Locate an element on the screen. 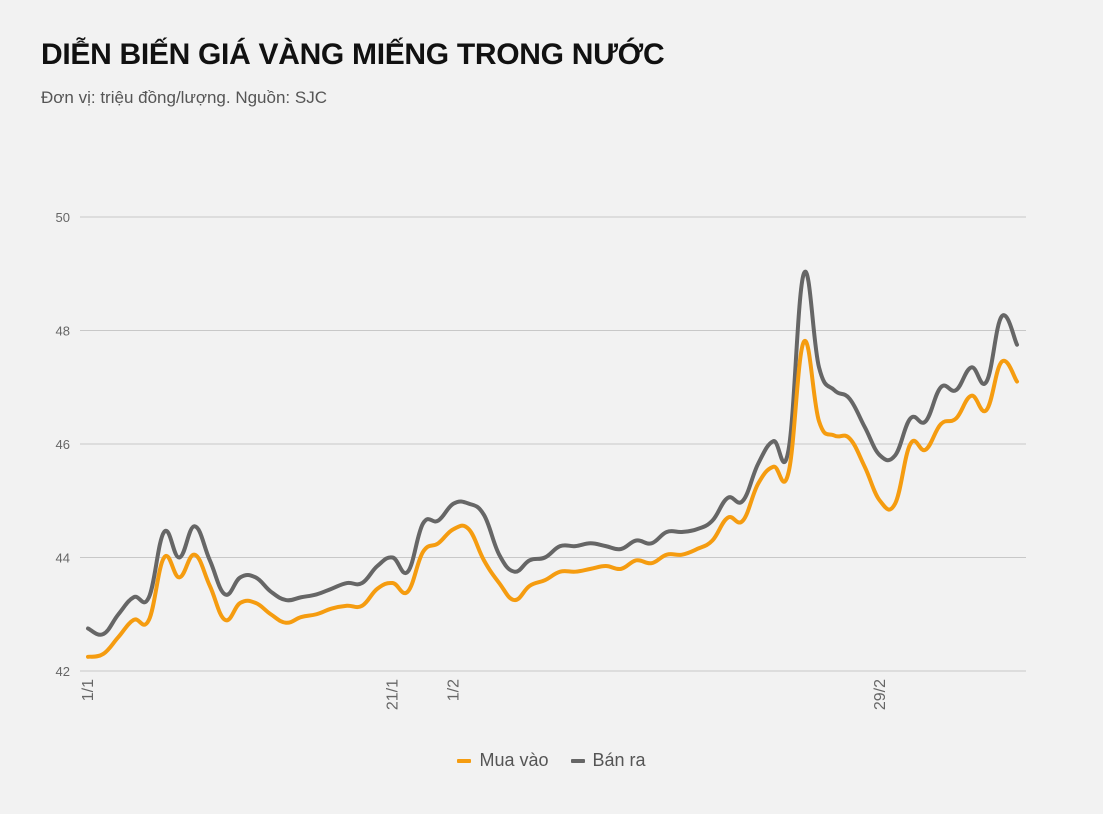  x-tick-label: 1/1 is located at coordinates (88, 690).